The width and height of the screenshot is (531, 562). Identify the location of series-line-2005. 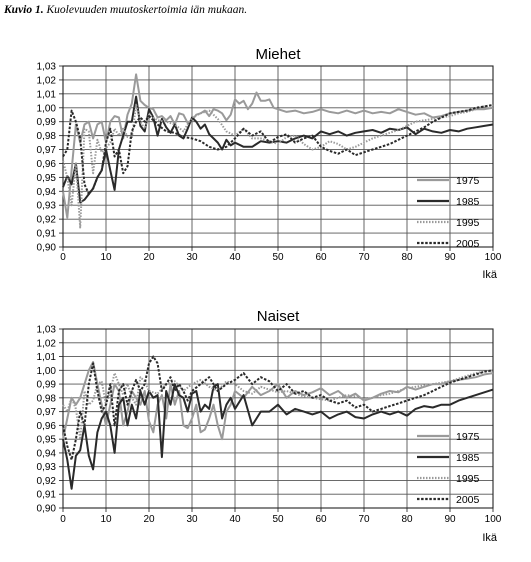
(278, 150).